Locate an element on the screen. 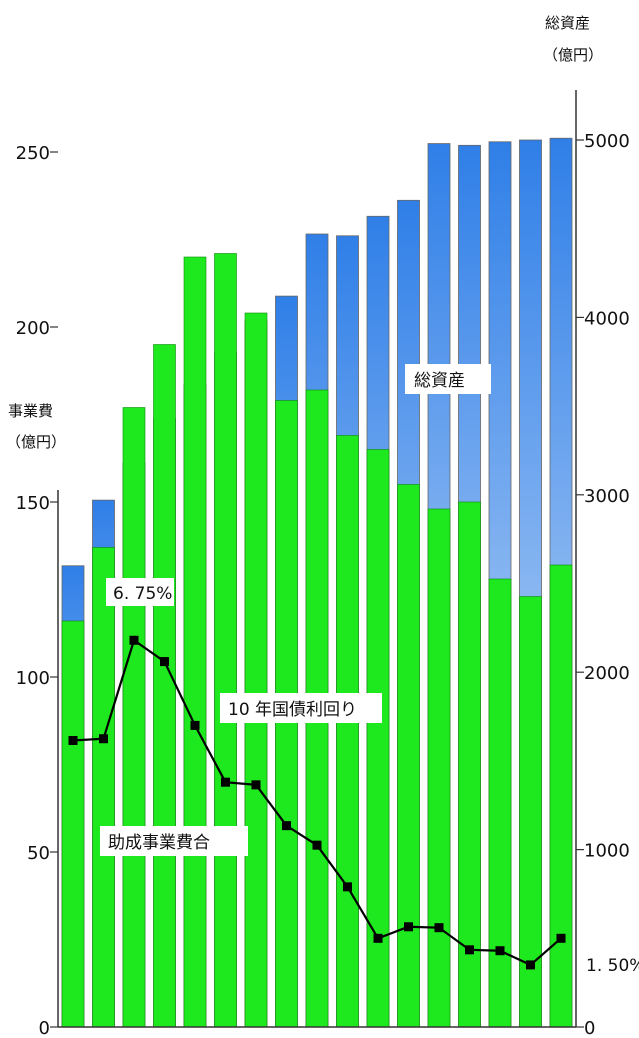 This screenshot has height=1038, width=639. assets-label: 総資産 is located at coordinates (439, 381).